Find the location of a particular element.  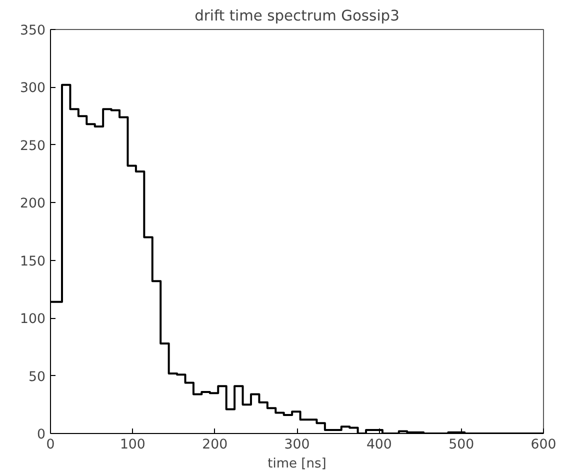

y-tick-label: 200 is located at coordinates (33, 204).